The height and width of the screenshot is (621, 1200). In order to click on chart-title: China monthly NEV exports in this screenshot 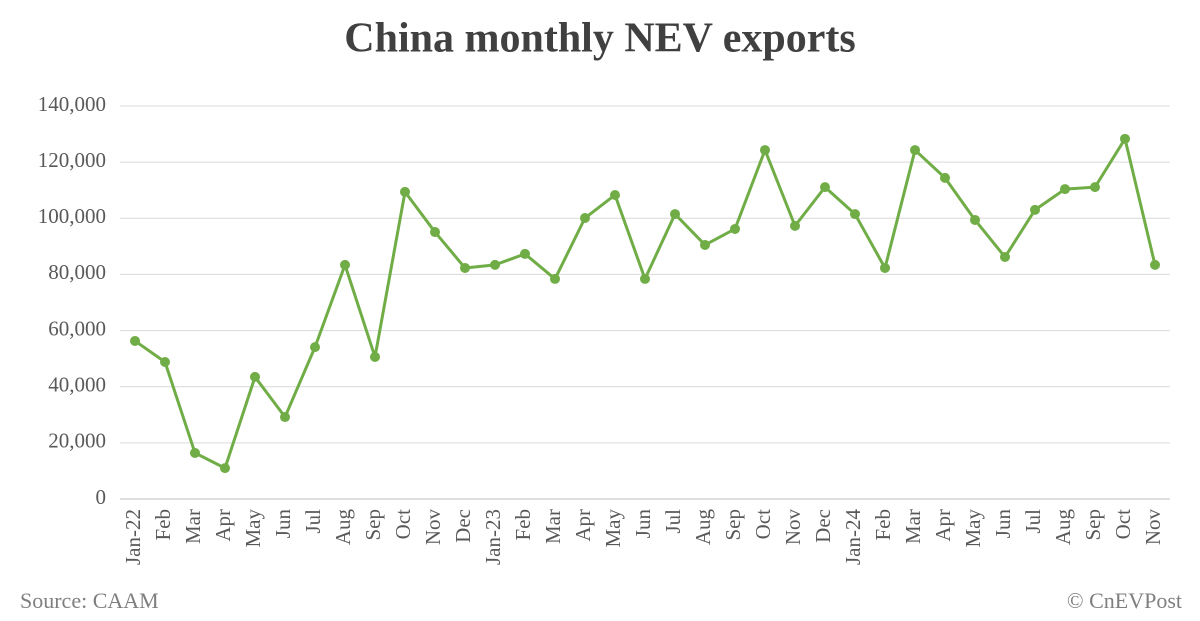, I will do `click(599, 39)`.